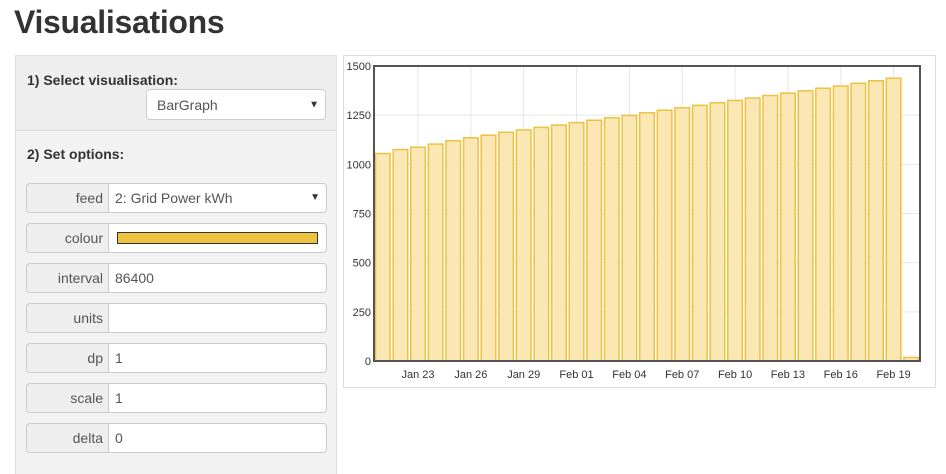 This screenshot has height=474, width=946. What do you see at coordinates (359, 67) in the screenshot?
I see `y-tick-label: 1500` at bounding box center [359, 67].